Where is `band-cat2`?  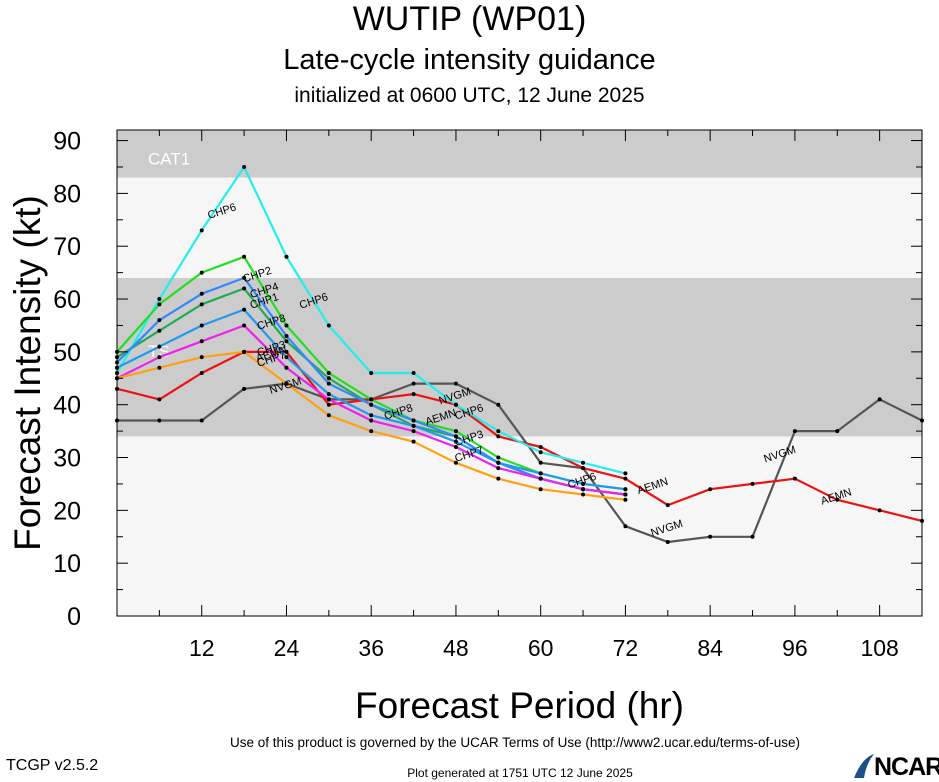
band-cat2 is located at coordinates (519, 154).